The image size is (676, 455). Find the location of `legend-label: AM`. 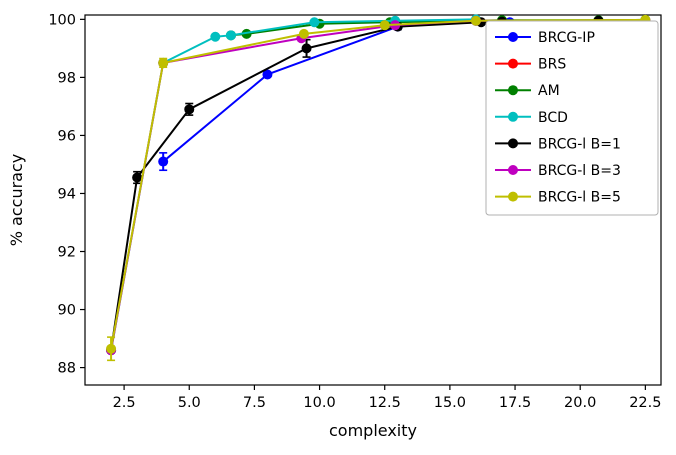

legend-label: AM is located at coordinates (549, 91).